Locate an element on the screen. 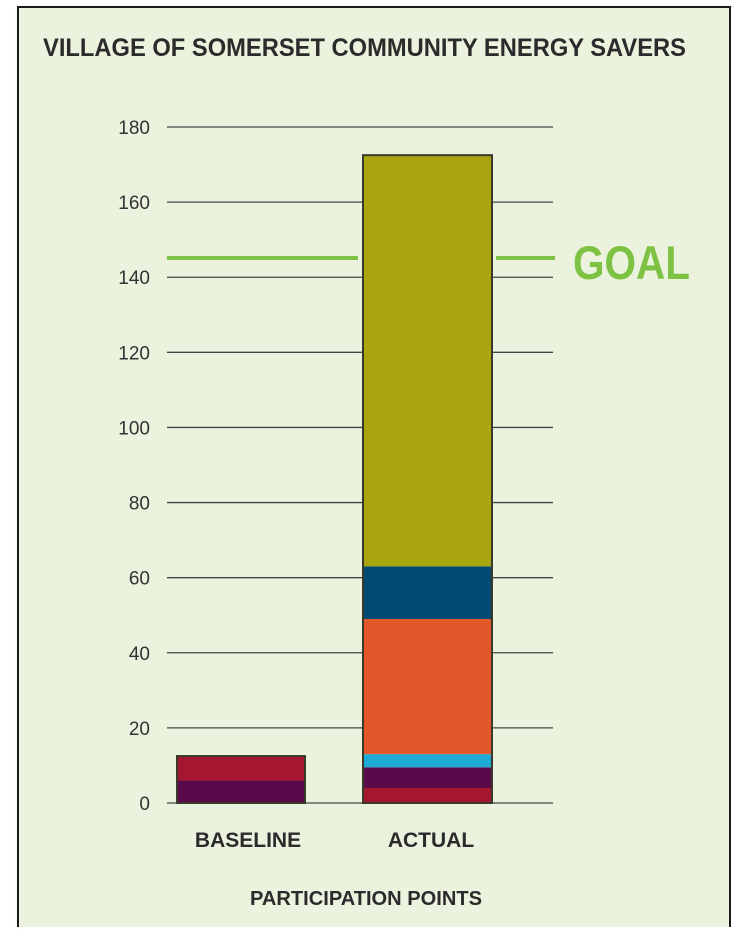 This screenshot has height=929, width=734. y-tick-label: 0 is located at coordinates (144, 804).